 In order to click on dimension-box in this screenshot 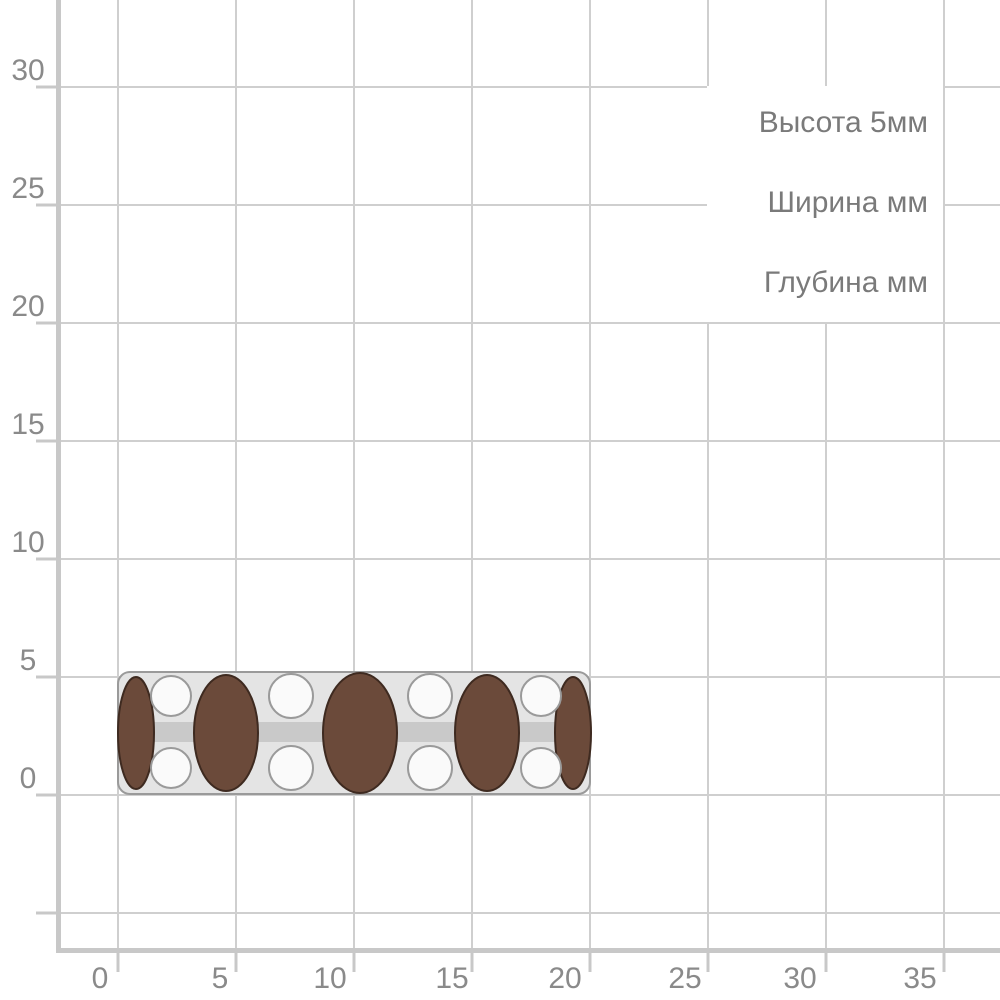, I will do `click(825, 204)`.